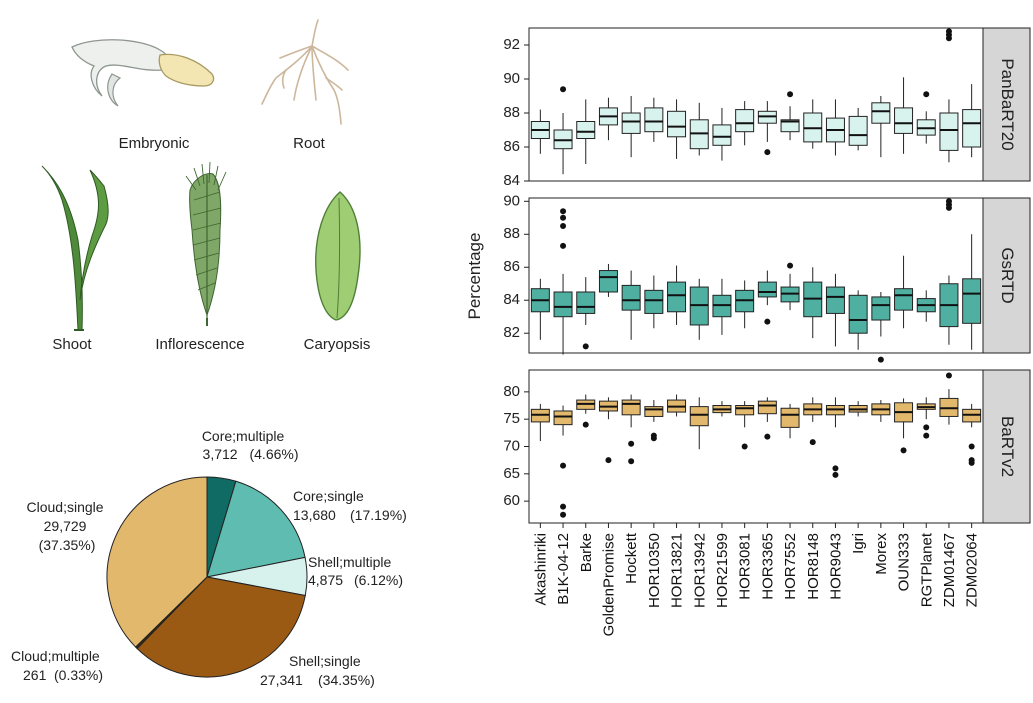 This screenshot has width=1033, height=703. I want to click on pie-label: Core;multiple 3,712 (4.66%), so click(250, 445).